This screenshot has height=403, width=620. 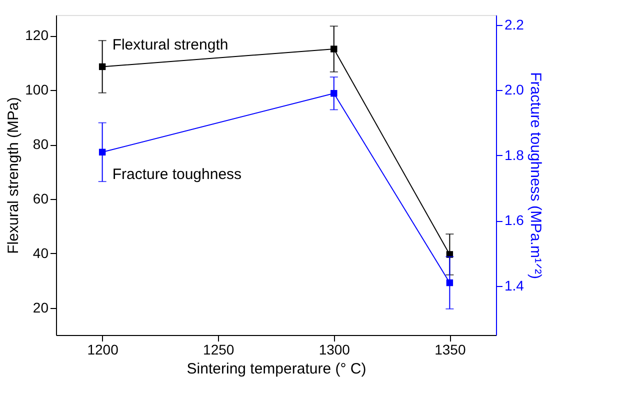 What do you see at coordinates (514, 24) in the screenshot?
I see `y2-tick-label: 2.2` at bounding box center [514, 24].